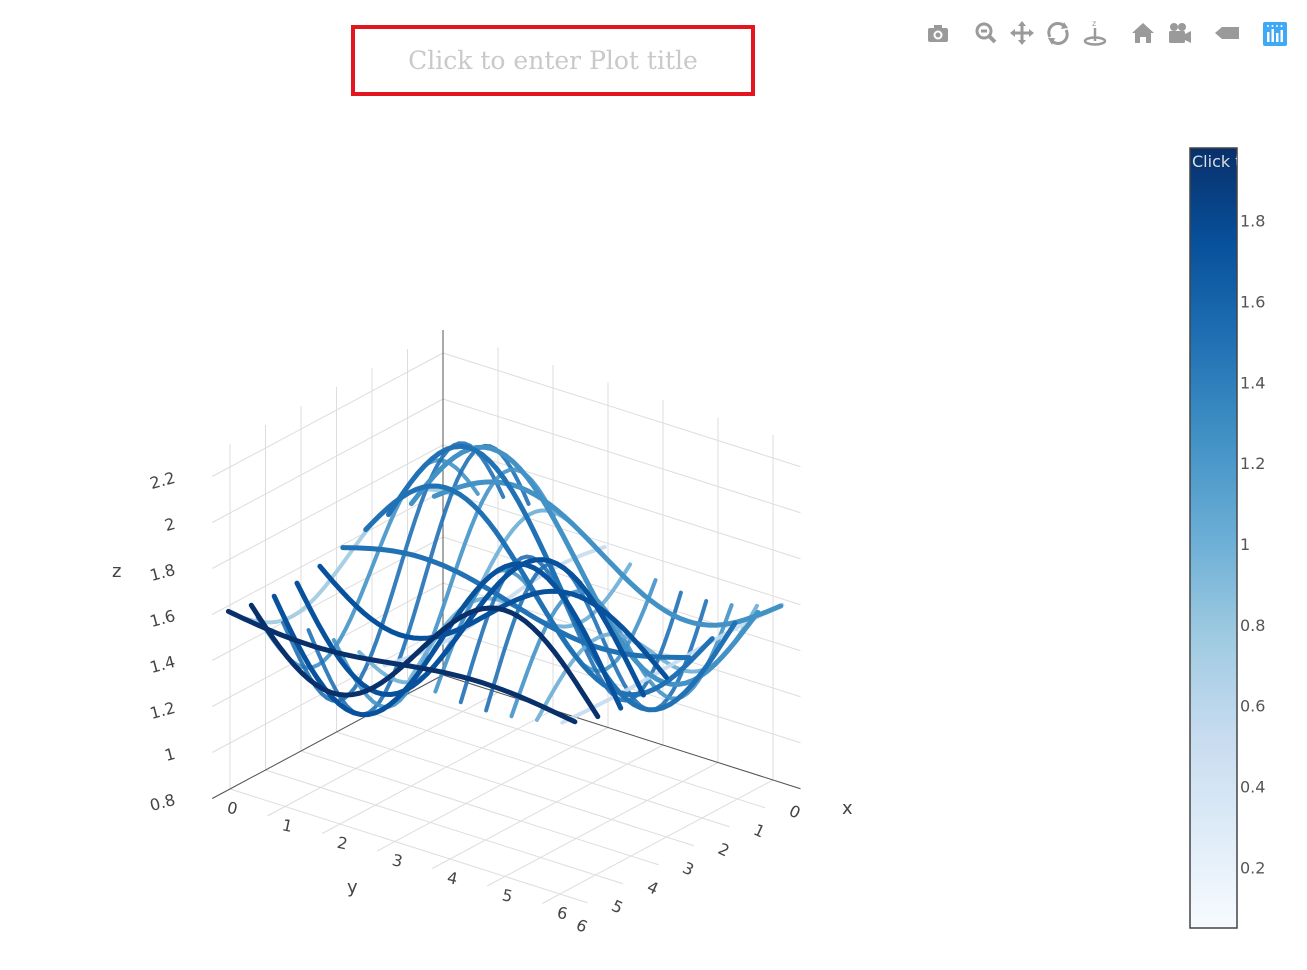 The width and height of the screenshot is (1307, 970). Describe the element at coordinates (1094, 23) in the screenshot. I see `svg-text: z` at that location.